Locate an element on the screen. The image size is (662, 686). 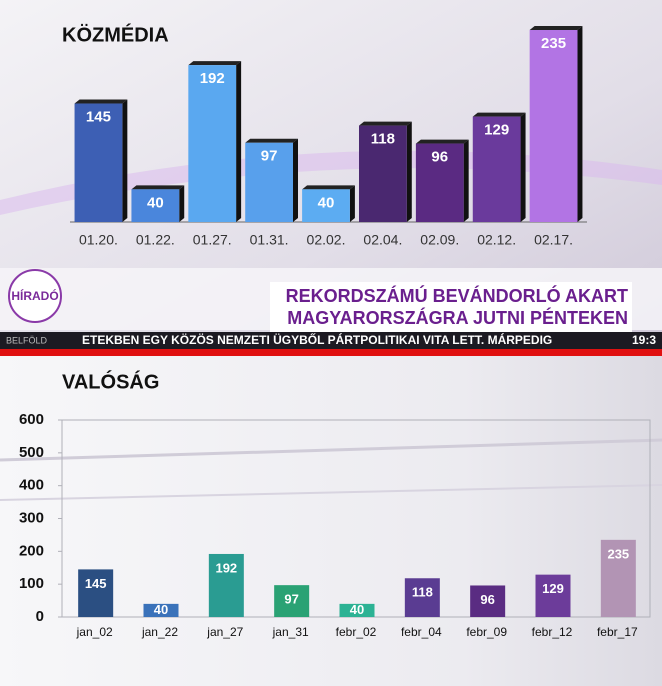
x-tick-label: 01.31. is located at coordinates (269, 240).